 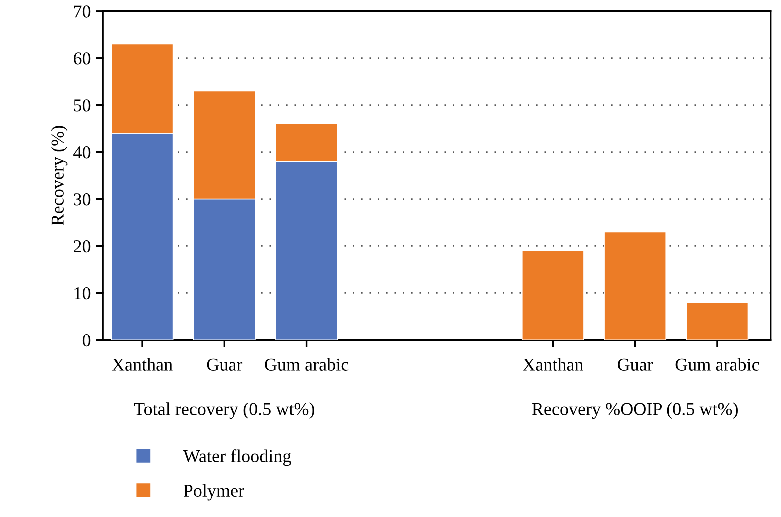 What do you see at coordinates (82, 58) in the screenshot?
I see `y-tick-label: 60` at bounding box center [82, 58].